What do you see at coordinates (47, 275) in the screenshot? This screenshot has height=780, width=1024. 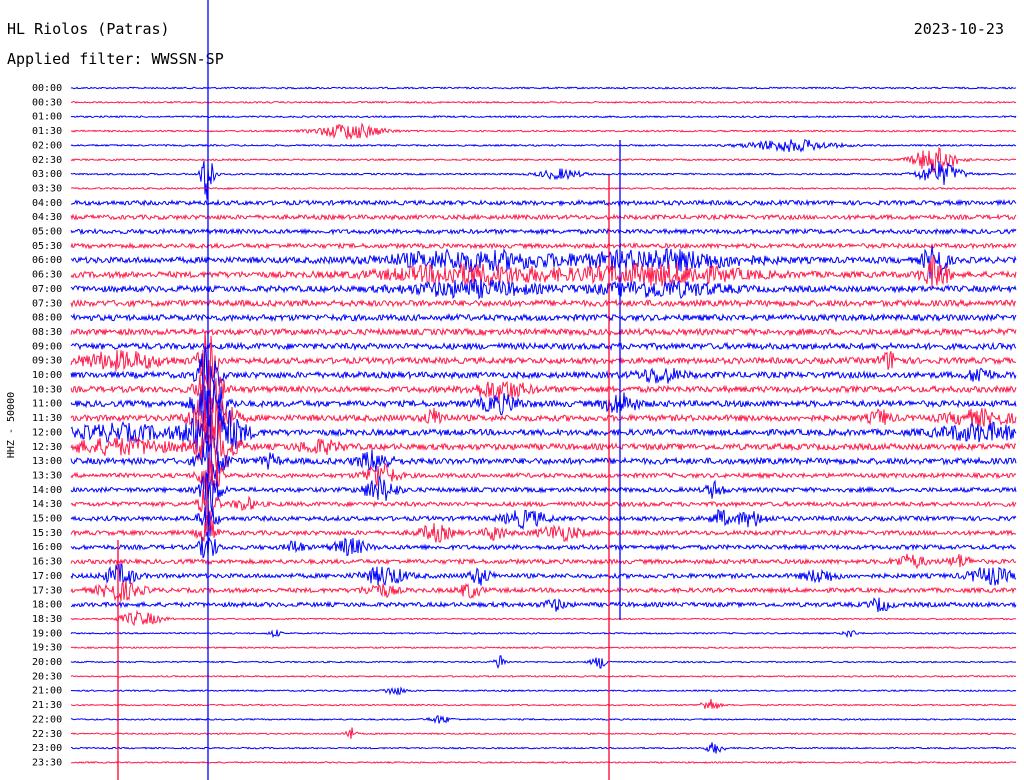 I see `time-label: 06:30` at bounding box center [47, 275].